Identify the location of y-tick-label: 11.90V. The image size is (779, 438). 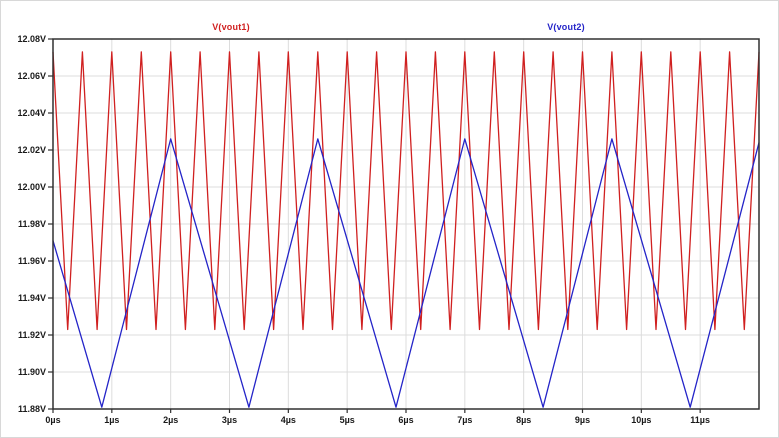
(32, 372).